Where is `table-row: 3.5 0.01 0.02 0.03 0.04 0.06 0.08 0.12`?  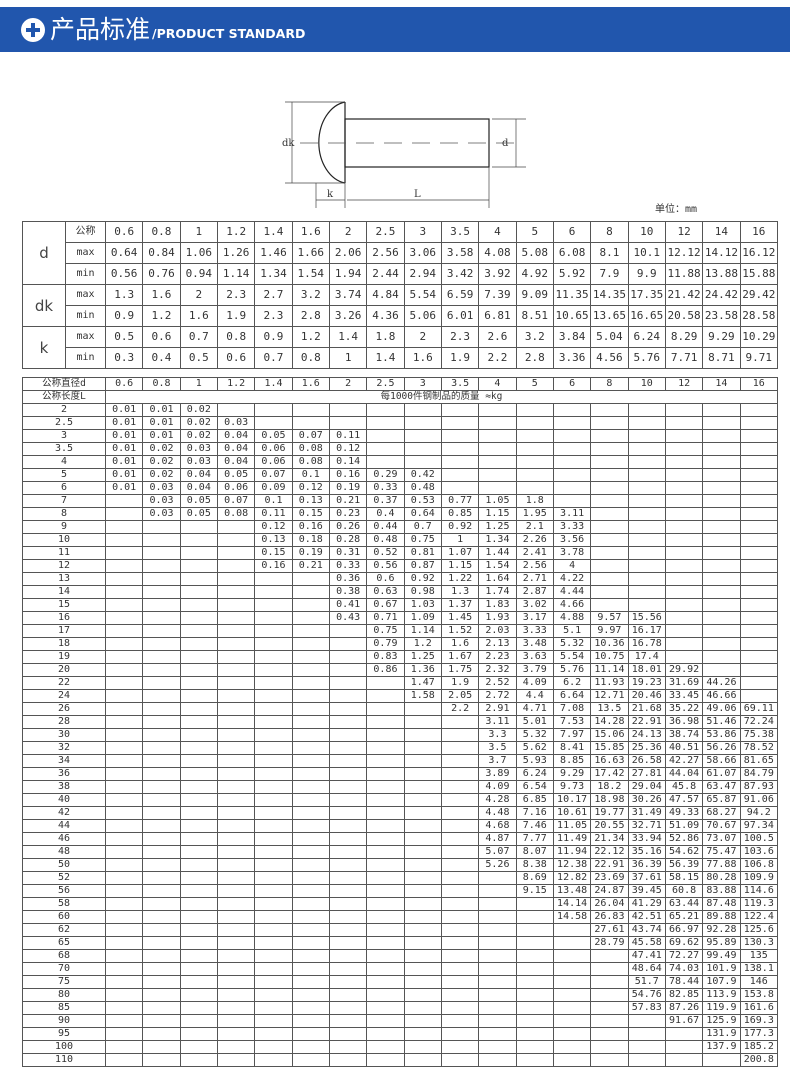
table-row: 3.5 0.01 0.02 0.03 0.04 0.06 0.08 0.12 is located at coordinates (400, 449).